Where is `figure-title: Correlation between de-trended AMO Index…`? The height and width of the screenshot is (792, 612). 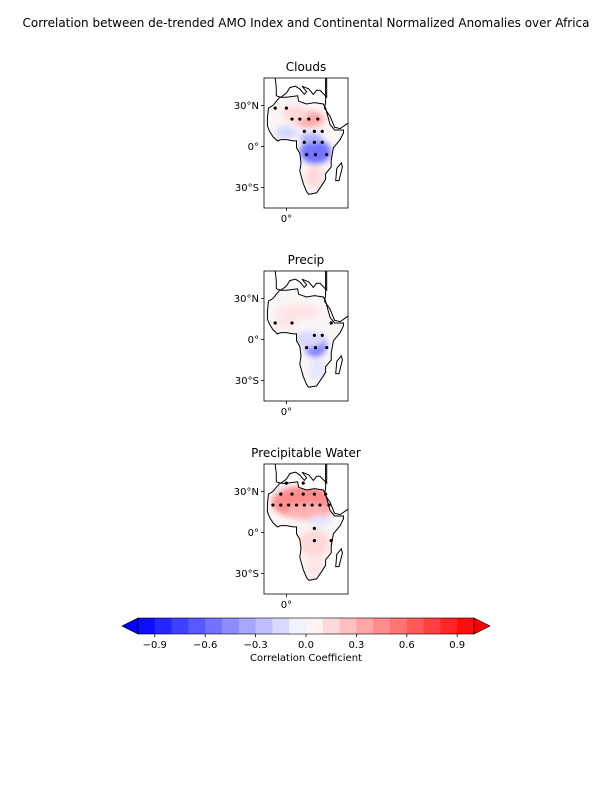
figure-title: Correlation between de-trended AMO Index… is located at coordinates (306, 23).